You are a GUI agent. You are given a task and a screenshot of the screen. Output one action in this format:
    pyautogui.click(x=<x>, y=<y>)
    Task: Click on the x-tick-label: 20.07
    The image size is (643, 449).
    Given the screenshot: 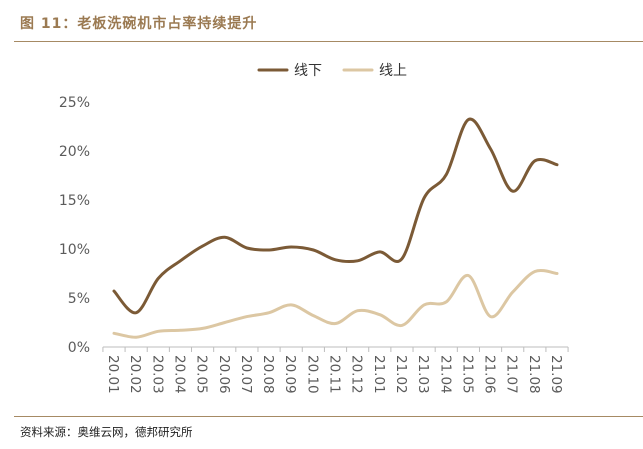 What is the action you would take?
    pyautogui.click(x=246, y=374)
    